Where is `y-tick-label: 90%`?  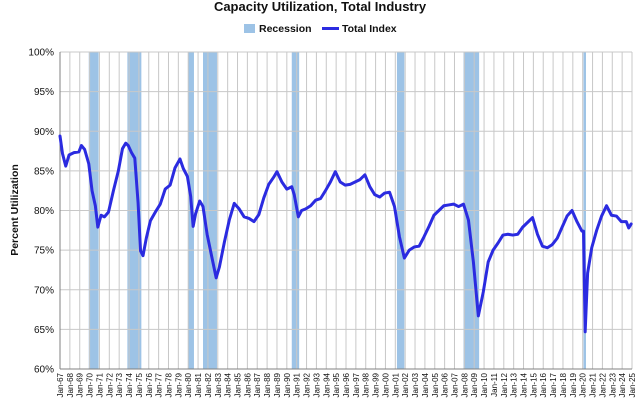
y-tick-label: 90% is located at coordinates (44, 132).